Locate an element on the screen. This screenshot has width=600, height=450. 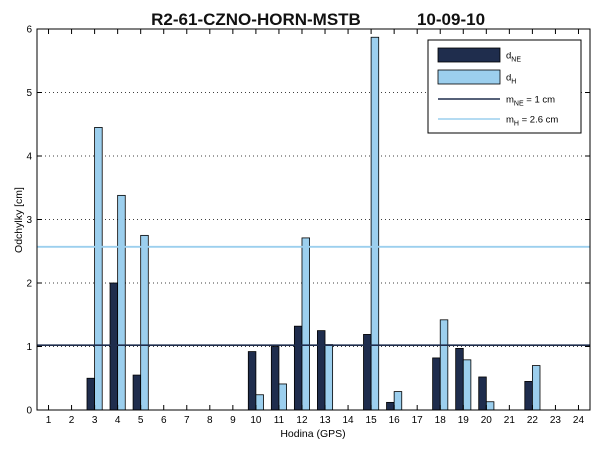
legend-swatch-dne is located at coordinates (469, 55).